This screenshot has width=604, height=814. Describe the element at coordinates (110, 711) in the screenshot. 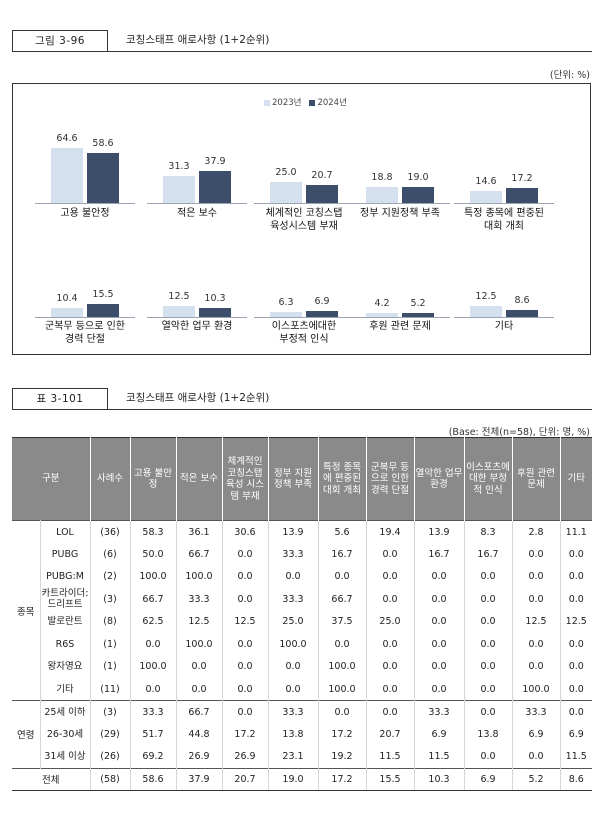

I see `sample-size-cell: (3)` at that location.